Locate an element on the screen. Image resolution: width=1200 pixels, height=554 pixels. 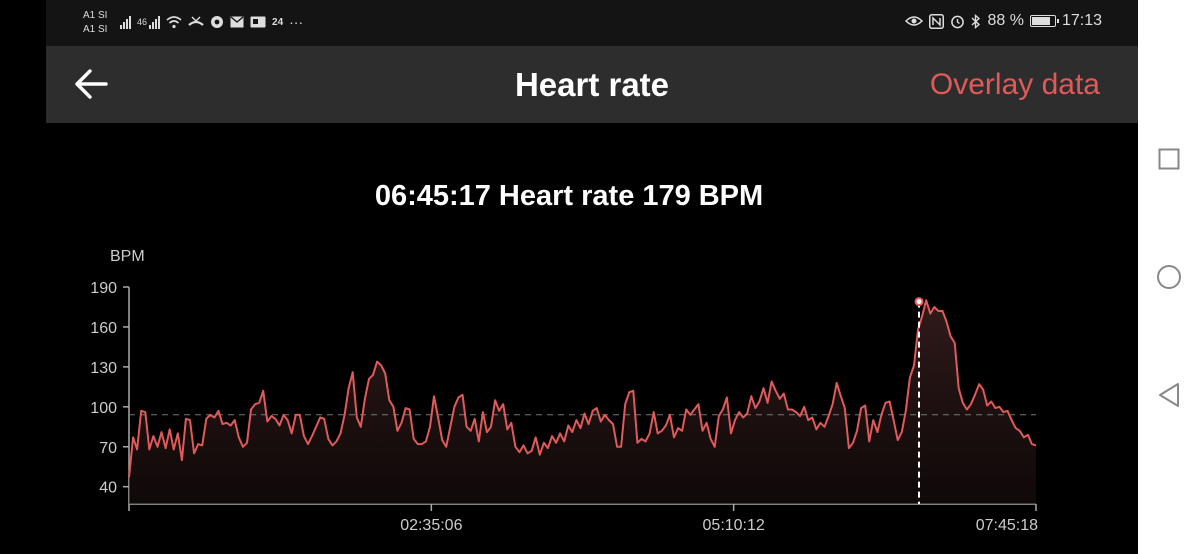
date-badge: 24 is located at coordinates (278, 22).